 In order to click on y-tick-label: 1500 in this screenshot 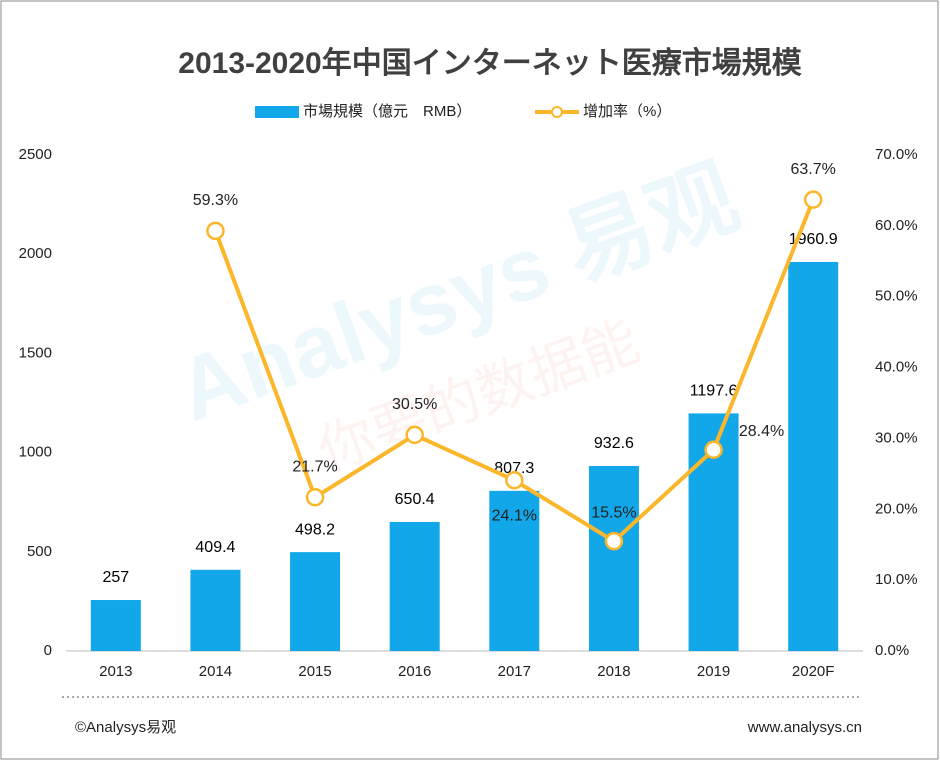, I will do `click(35, 352)`.